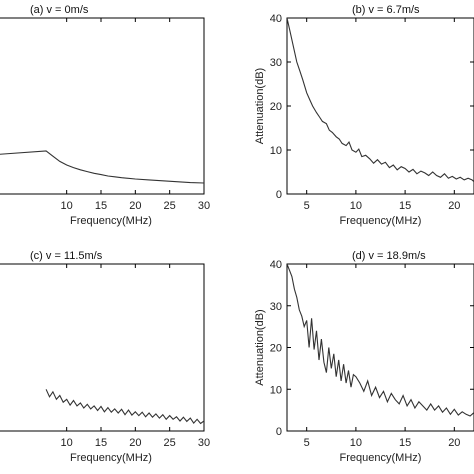 This screenshot has width=474, height=474. What do you see at coordinates (389, 256) in the screenshot?
I see `panel-title: (d) v = 18.9m/s` at bounding box center [389, 256].